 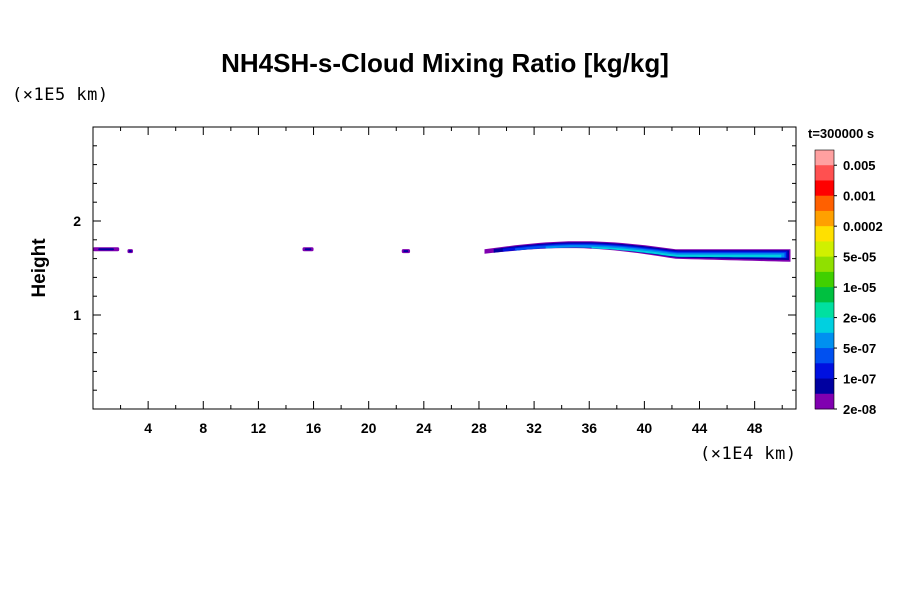 What do you see at coordinates (77, 315) in the screenshot?
I see `y-tick-label: 1` at bounding box center [77, 315].